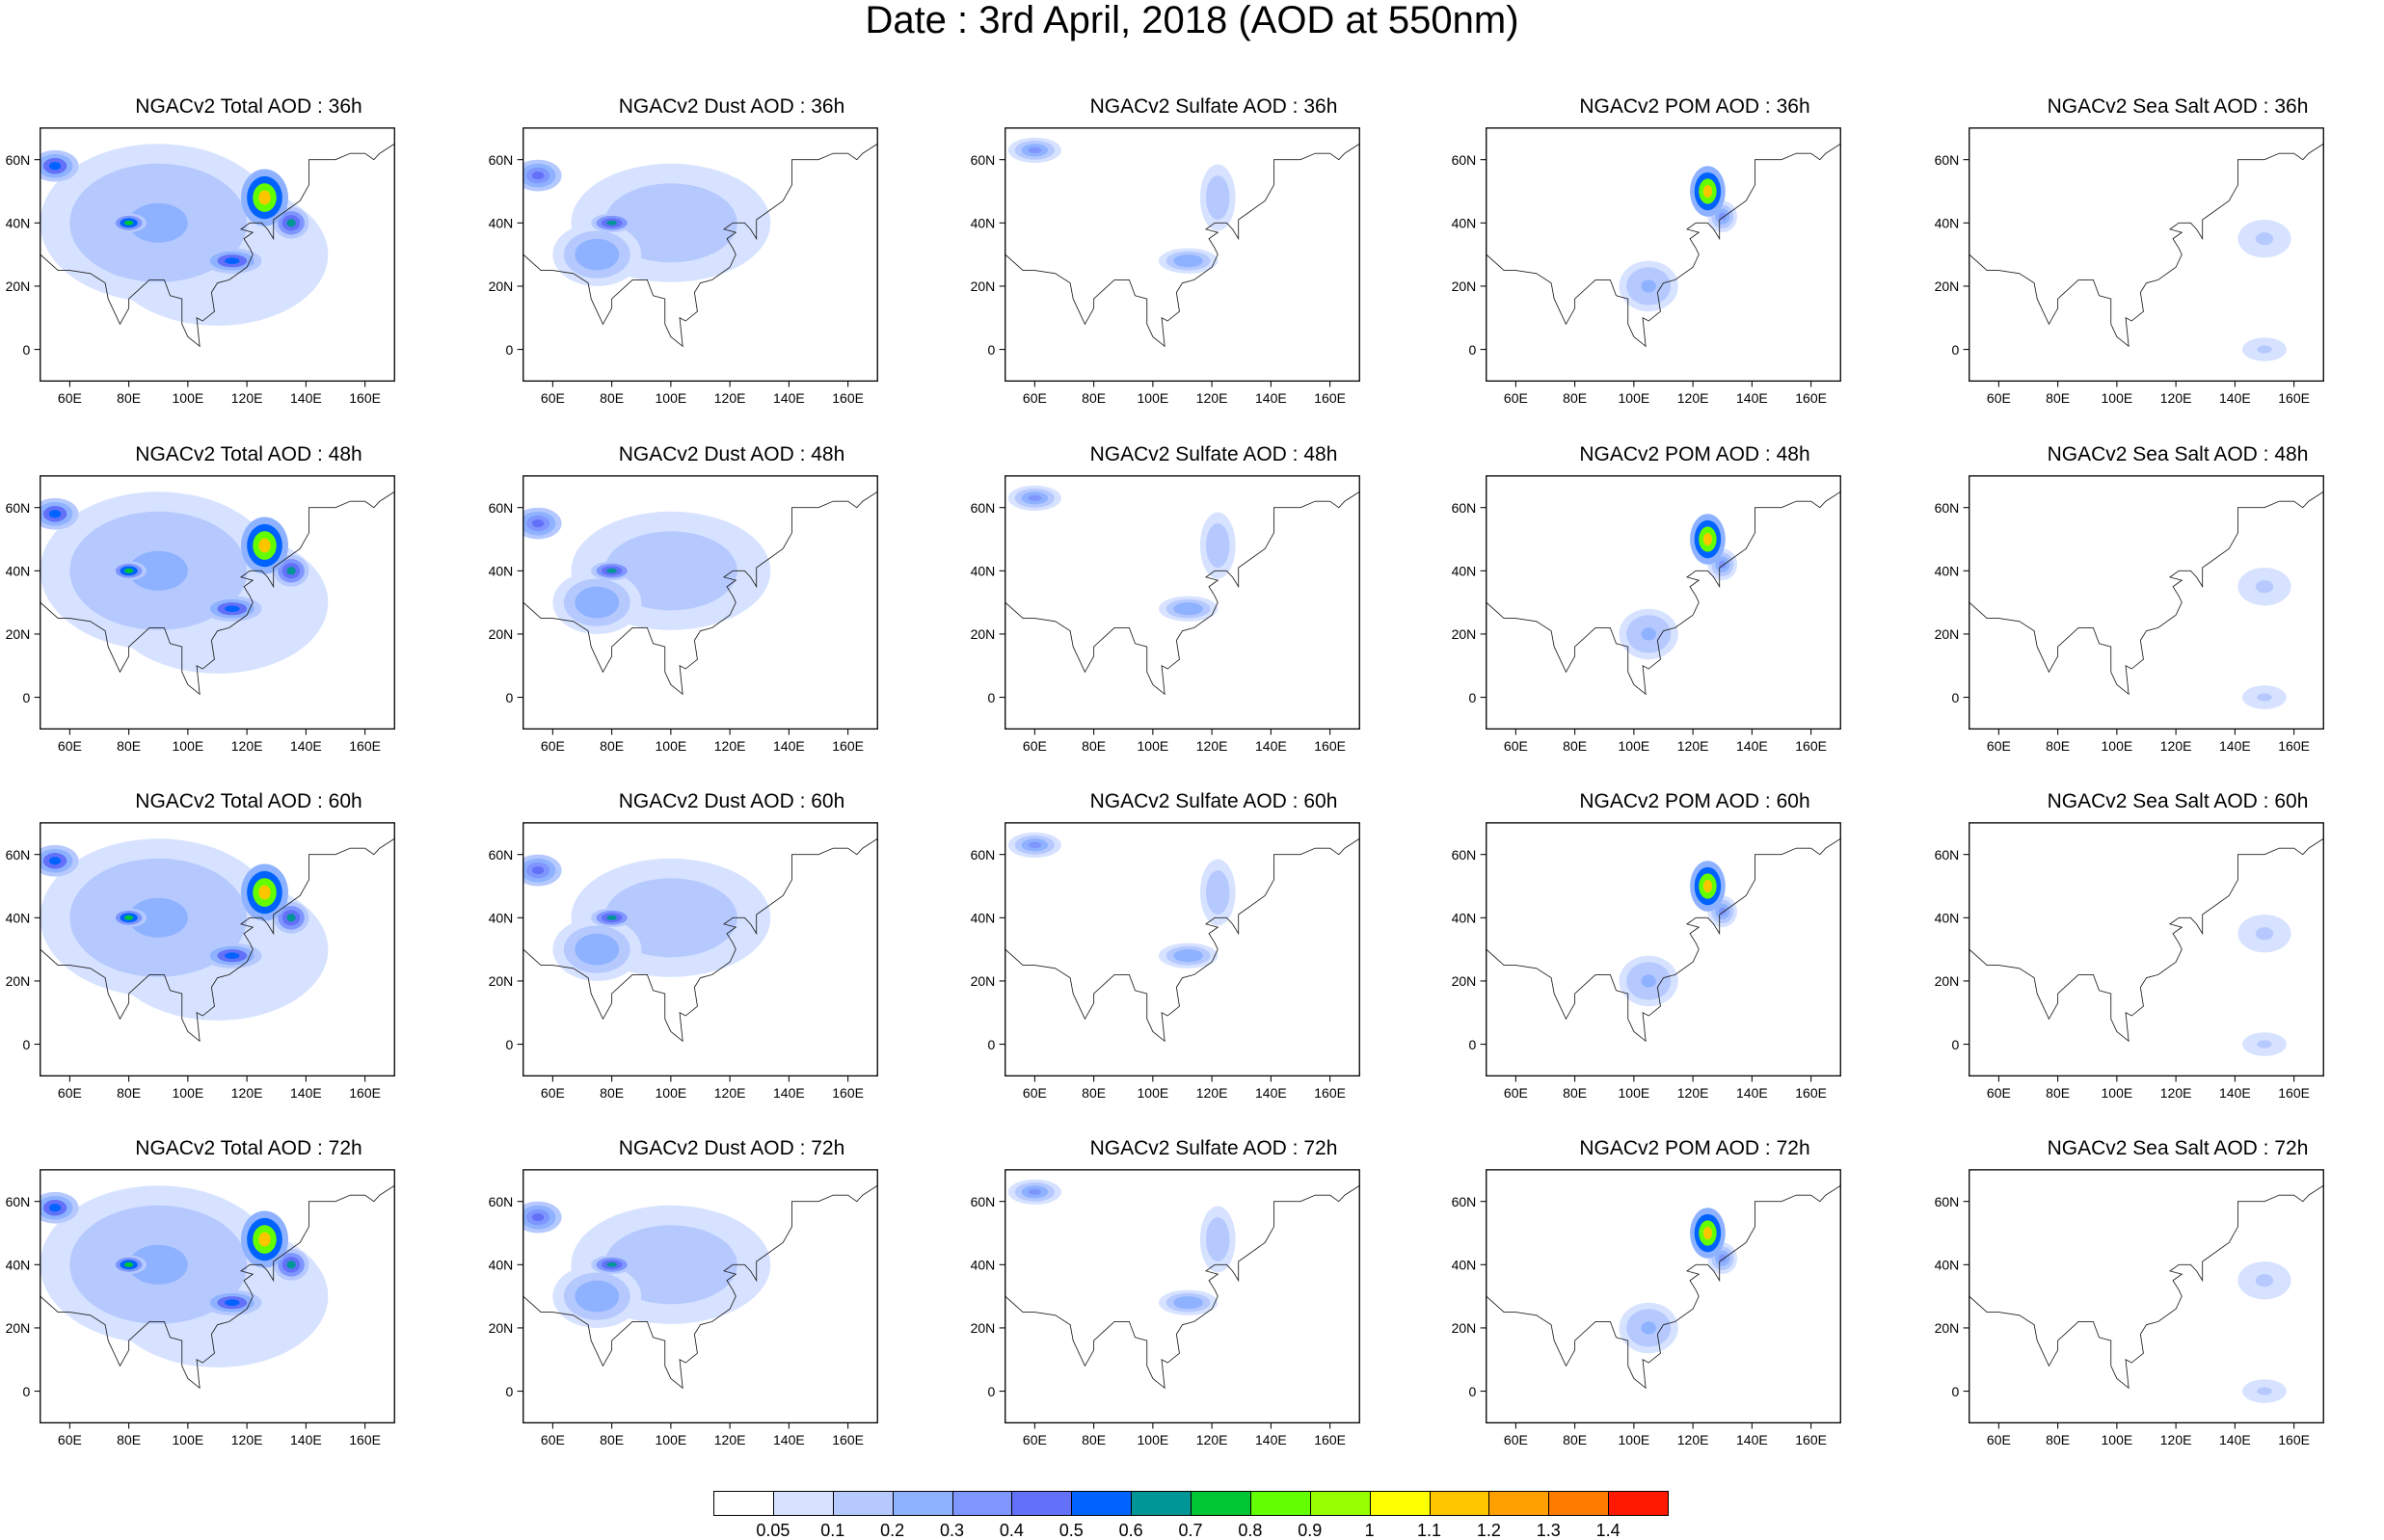 Image resolution: width=2384 pixels, height=1540 pixels. Describe the element at coordinates (732, 801) in the screenshot. I see `panel-title: NGACv2 Dust AOD : 60h` at that location.